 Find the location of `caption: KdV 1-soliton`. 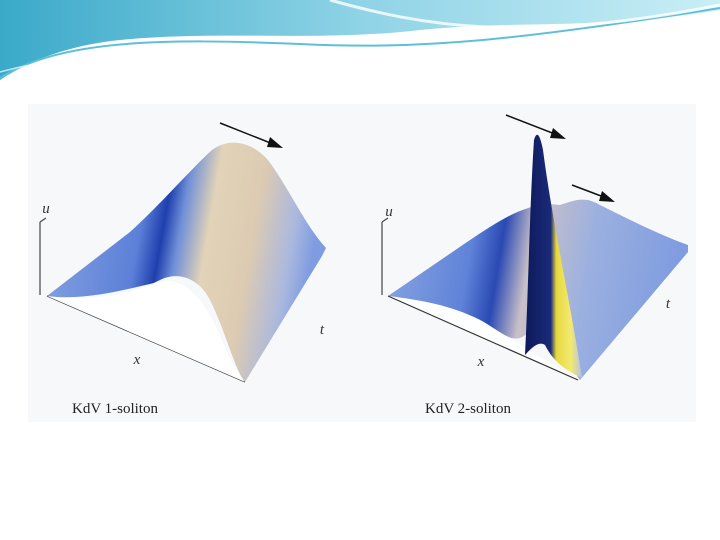

caption: KdV 1-soliton is located at coordinates (115, 409).